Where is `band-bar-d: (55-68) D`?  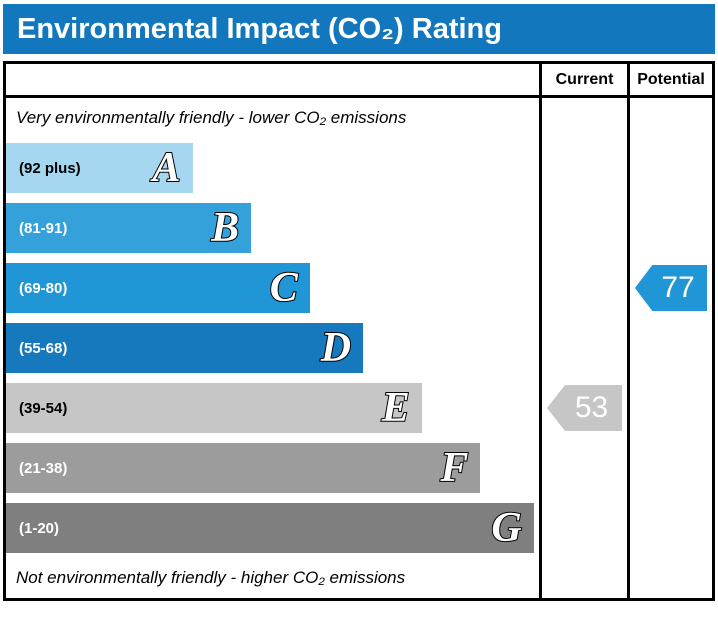 band-bar-d: (55-68) D is located at coordinates (185, 348).